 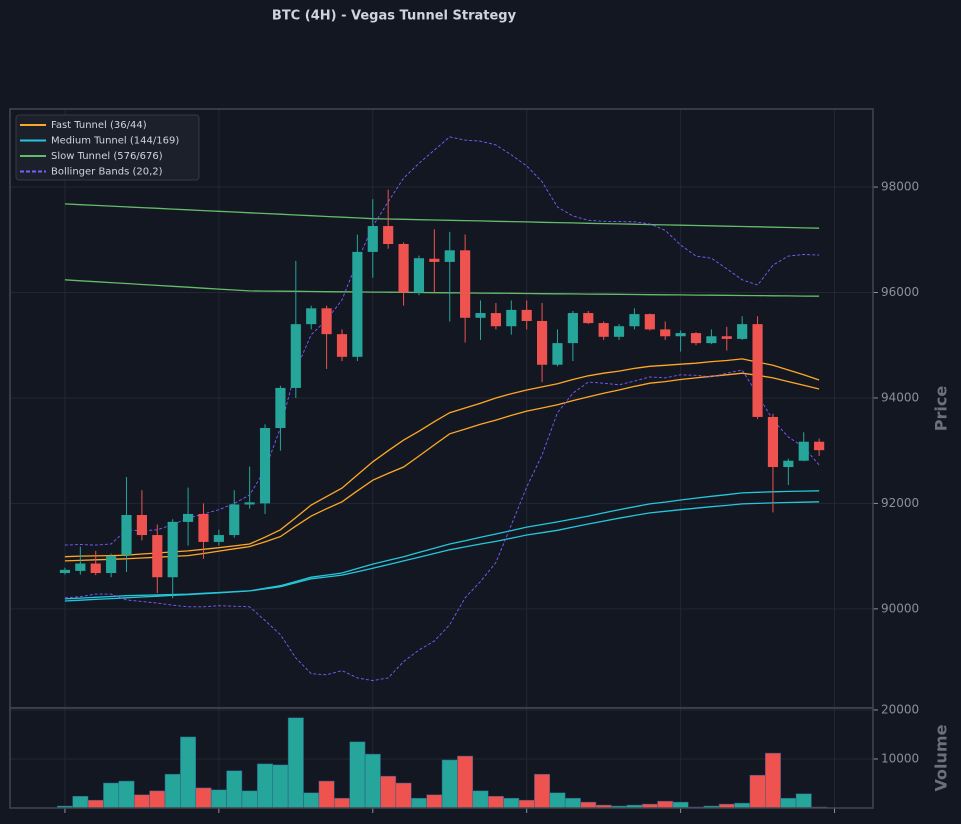 I want to click on legend-label: Slow Tunnel (576/676), so click(x=107, y=156).